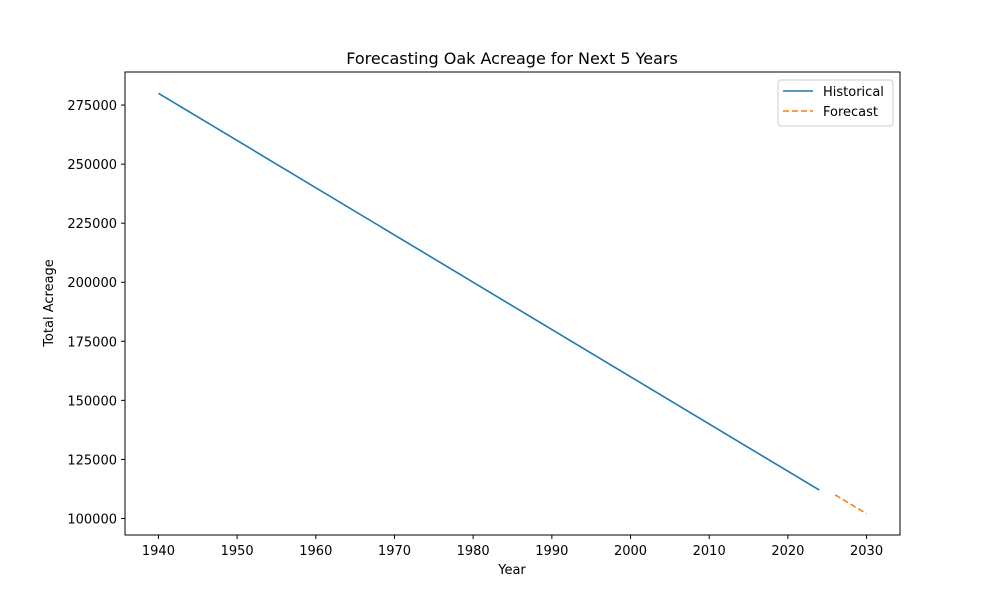 This screenshot has height=600, width=1000. I want to click on x-tick-label: 1940, so click(158, 551).